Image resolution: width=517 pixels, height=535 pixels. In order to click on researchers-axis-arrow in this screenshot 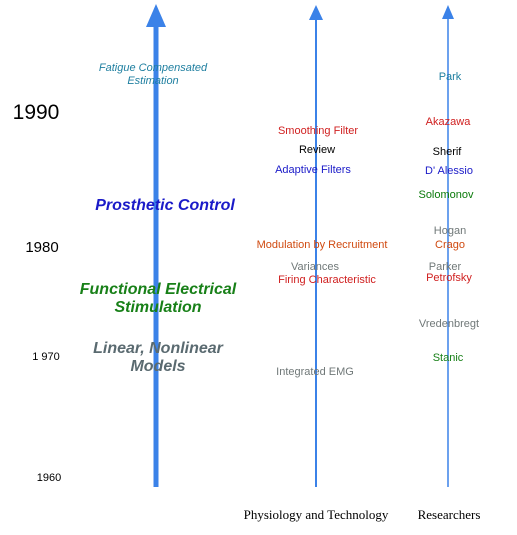, I will do `click(448, 246)`.